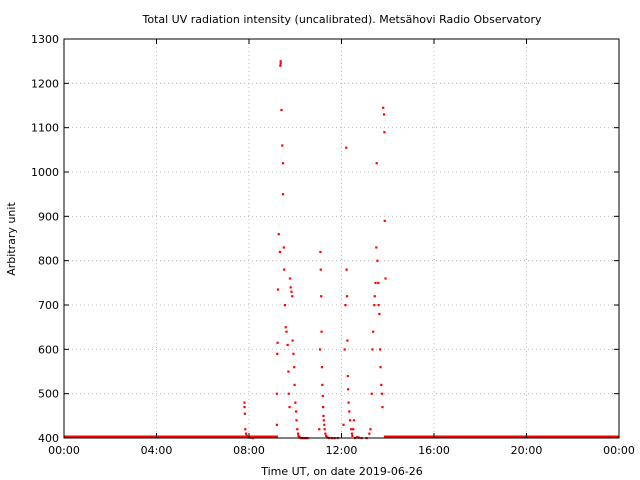 Image resolution: width=640 pixels, height=480 pixels. I want to click on y-tick-label: 700, so click(48, 305).